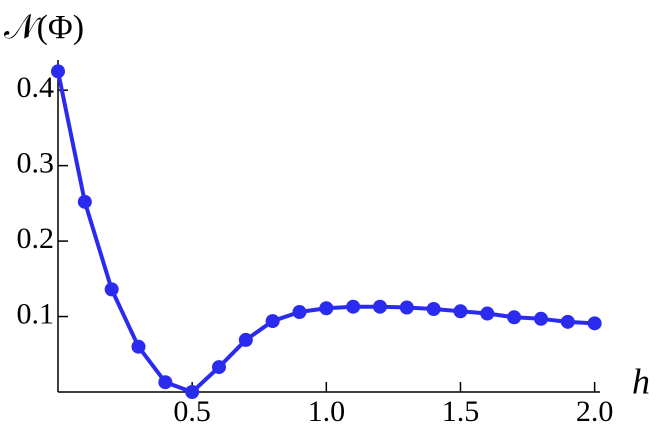  Describe the element at coordinates (192, 411) in the screenshot. I see `x-tick-label: 0.5` at that location.